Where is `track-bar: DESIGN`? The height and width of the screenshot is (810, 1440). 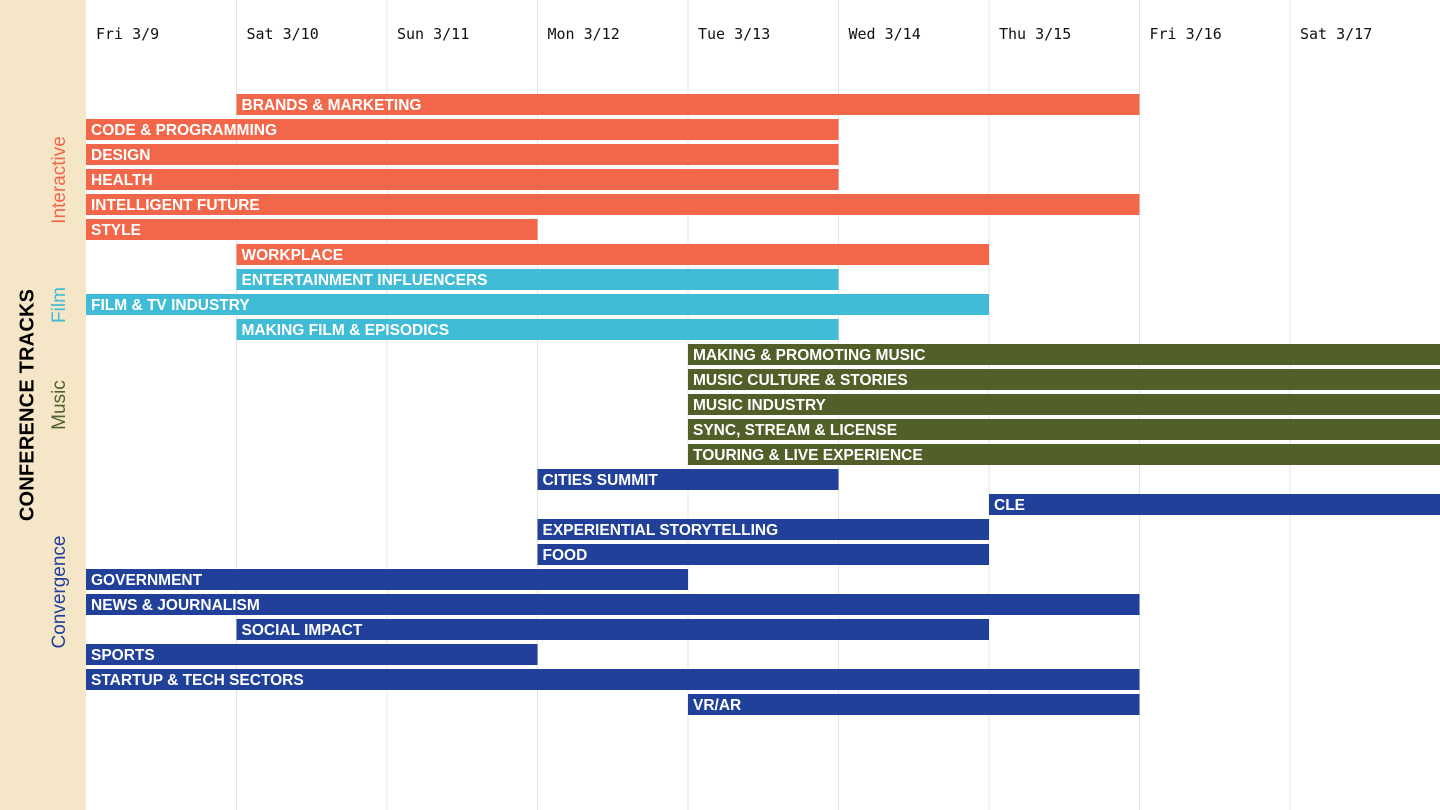
track-bar: DESIGN is located at coordinates (462, 154).